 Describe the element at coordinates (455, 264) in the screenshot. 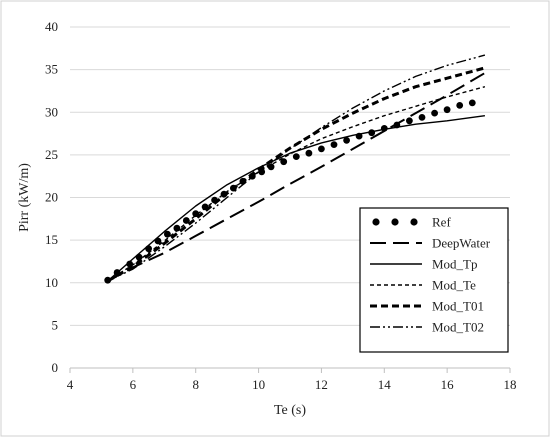

I see `legend-label: Mod_Tp` at that location.